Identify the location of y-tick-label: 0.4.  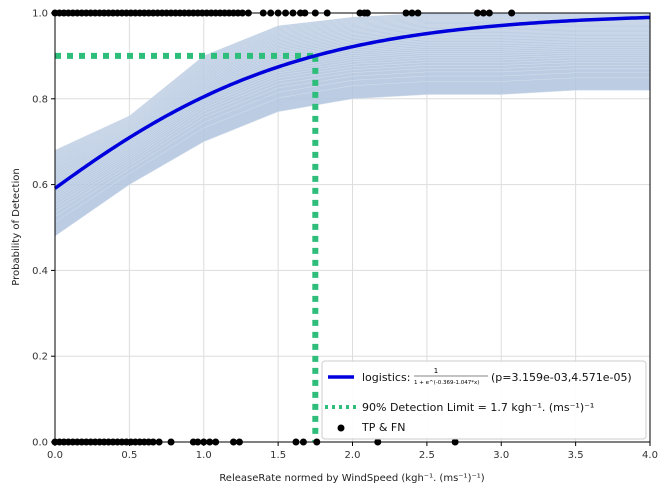
(40, 271).